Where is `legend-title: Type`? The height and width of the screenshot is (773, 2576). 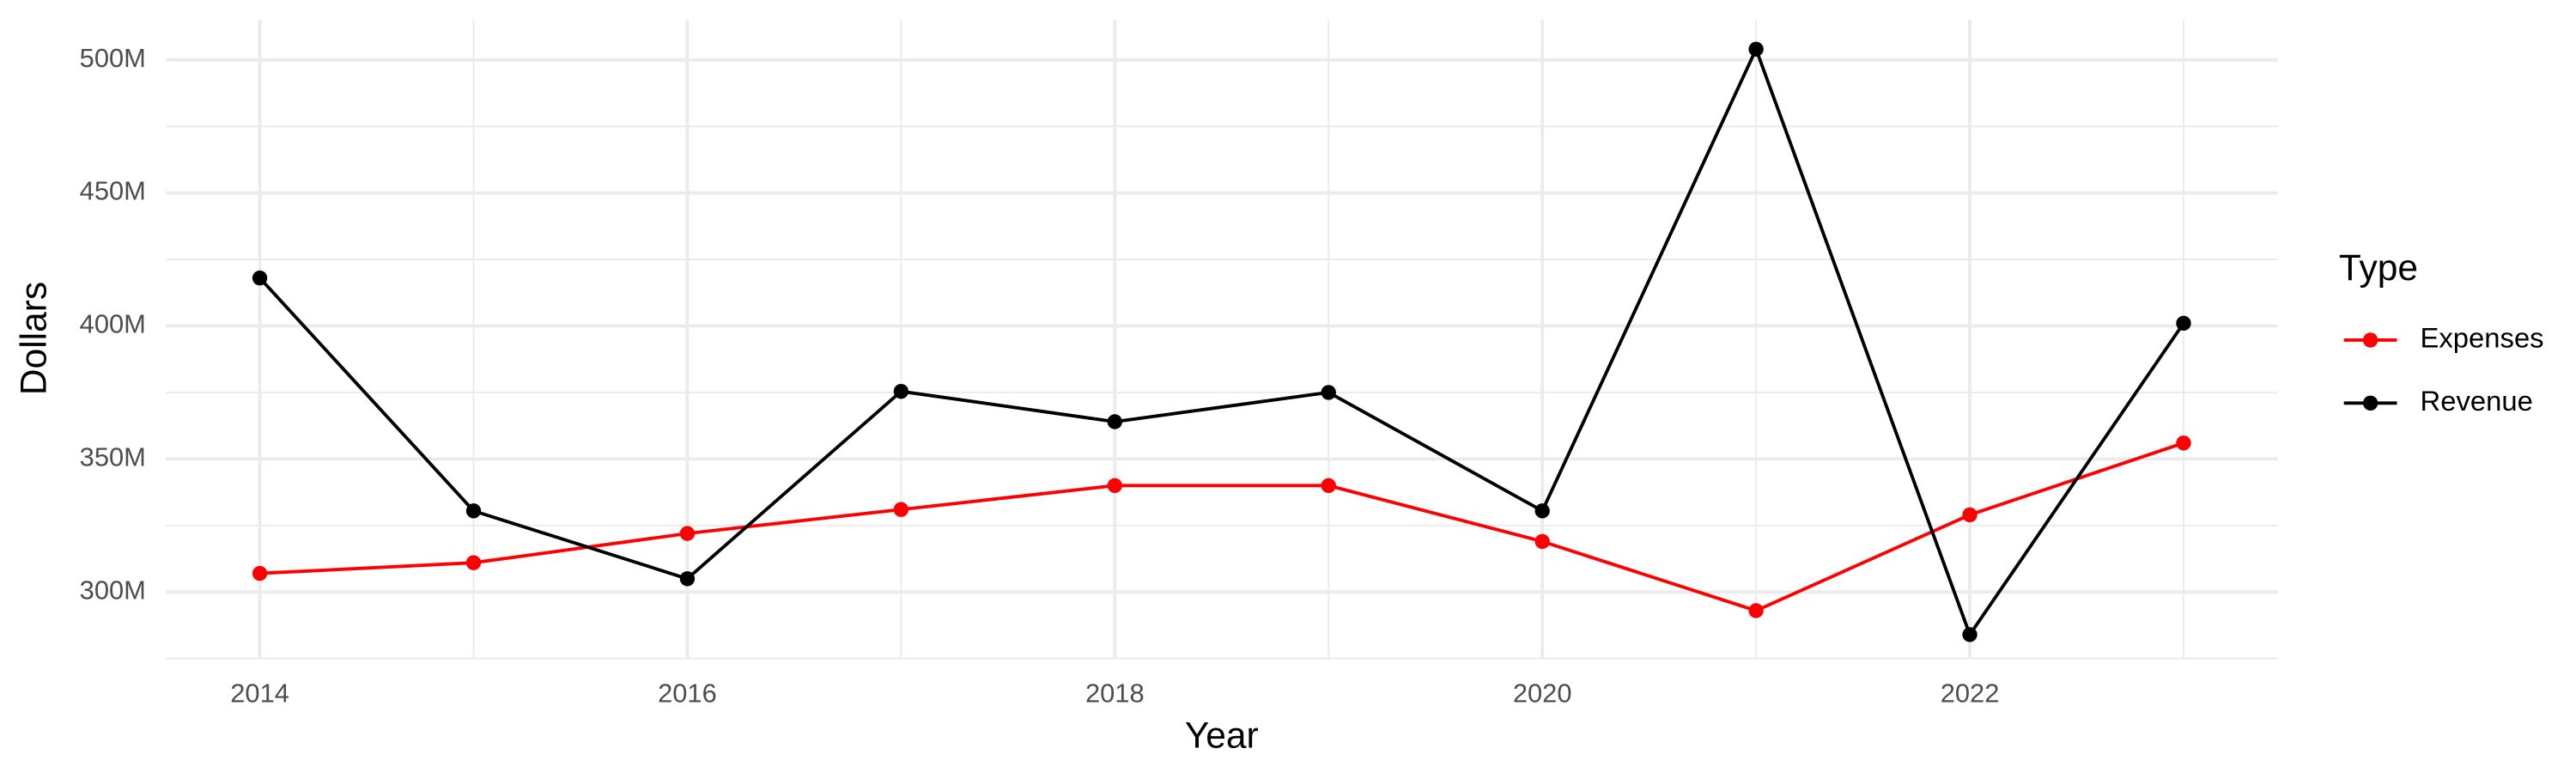
legend-title: Type is located at coordinates (2378, 268).